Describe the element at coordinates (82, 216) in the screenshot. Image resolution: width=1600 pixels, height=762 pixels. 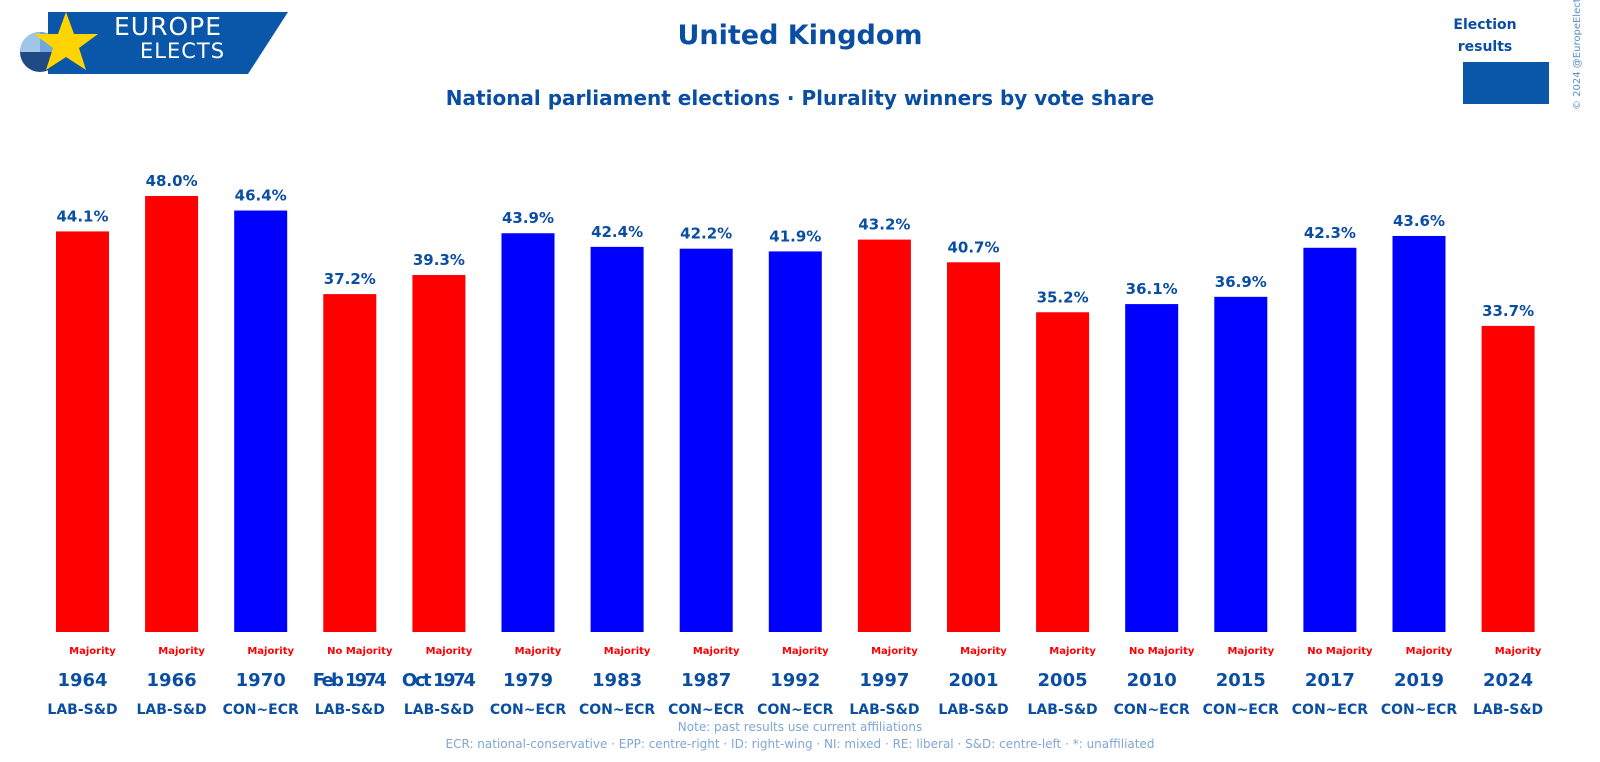
I see `data-label: 44.1%` at that location.